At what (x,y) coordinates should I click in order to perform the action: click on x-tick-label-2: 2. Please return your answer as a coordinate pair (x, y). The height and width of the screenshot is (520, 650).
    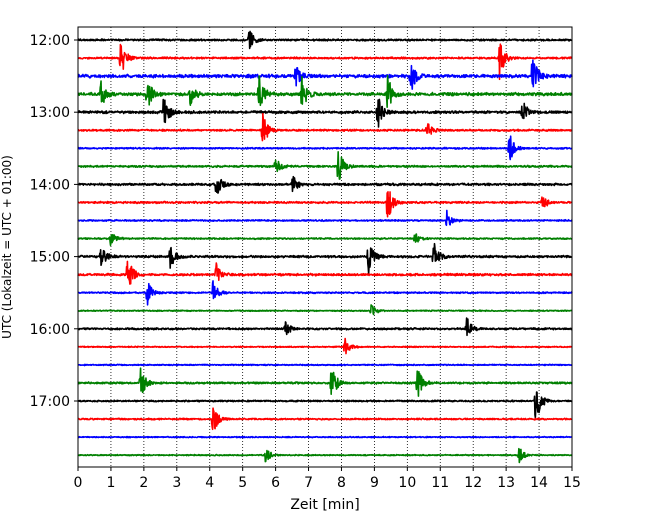
    Looking at the image, I should click on (143, 483).